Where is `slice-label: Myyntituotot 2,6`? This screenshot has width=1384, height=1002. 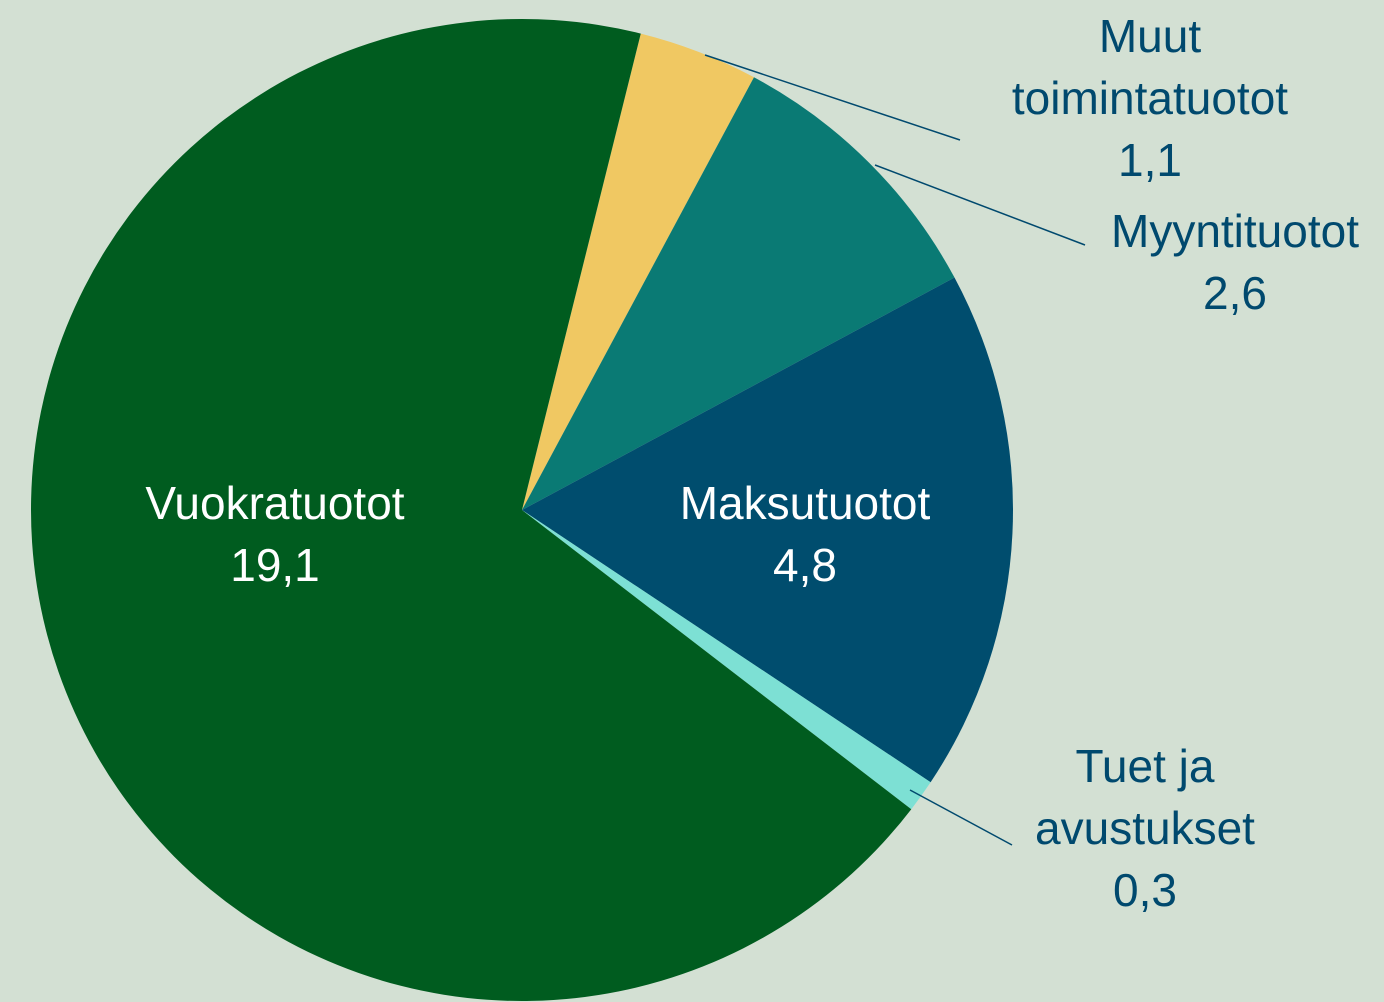
slice-label: Myyntituotot 2,6 is located at coordinates (1234, 262).